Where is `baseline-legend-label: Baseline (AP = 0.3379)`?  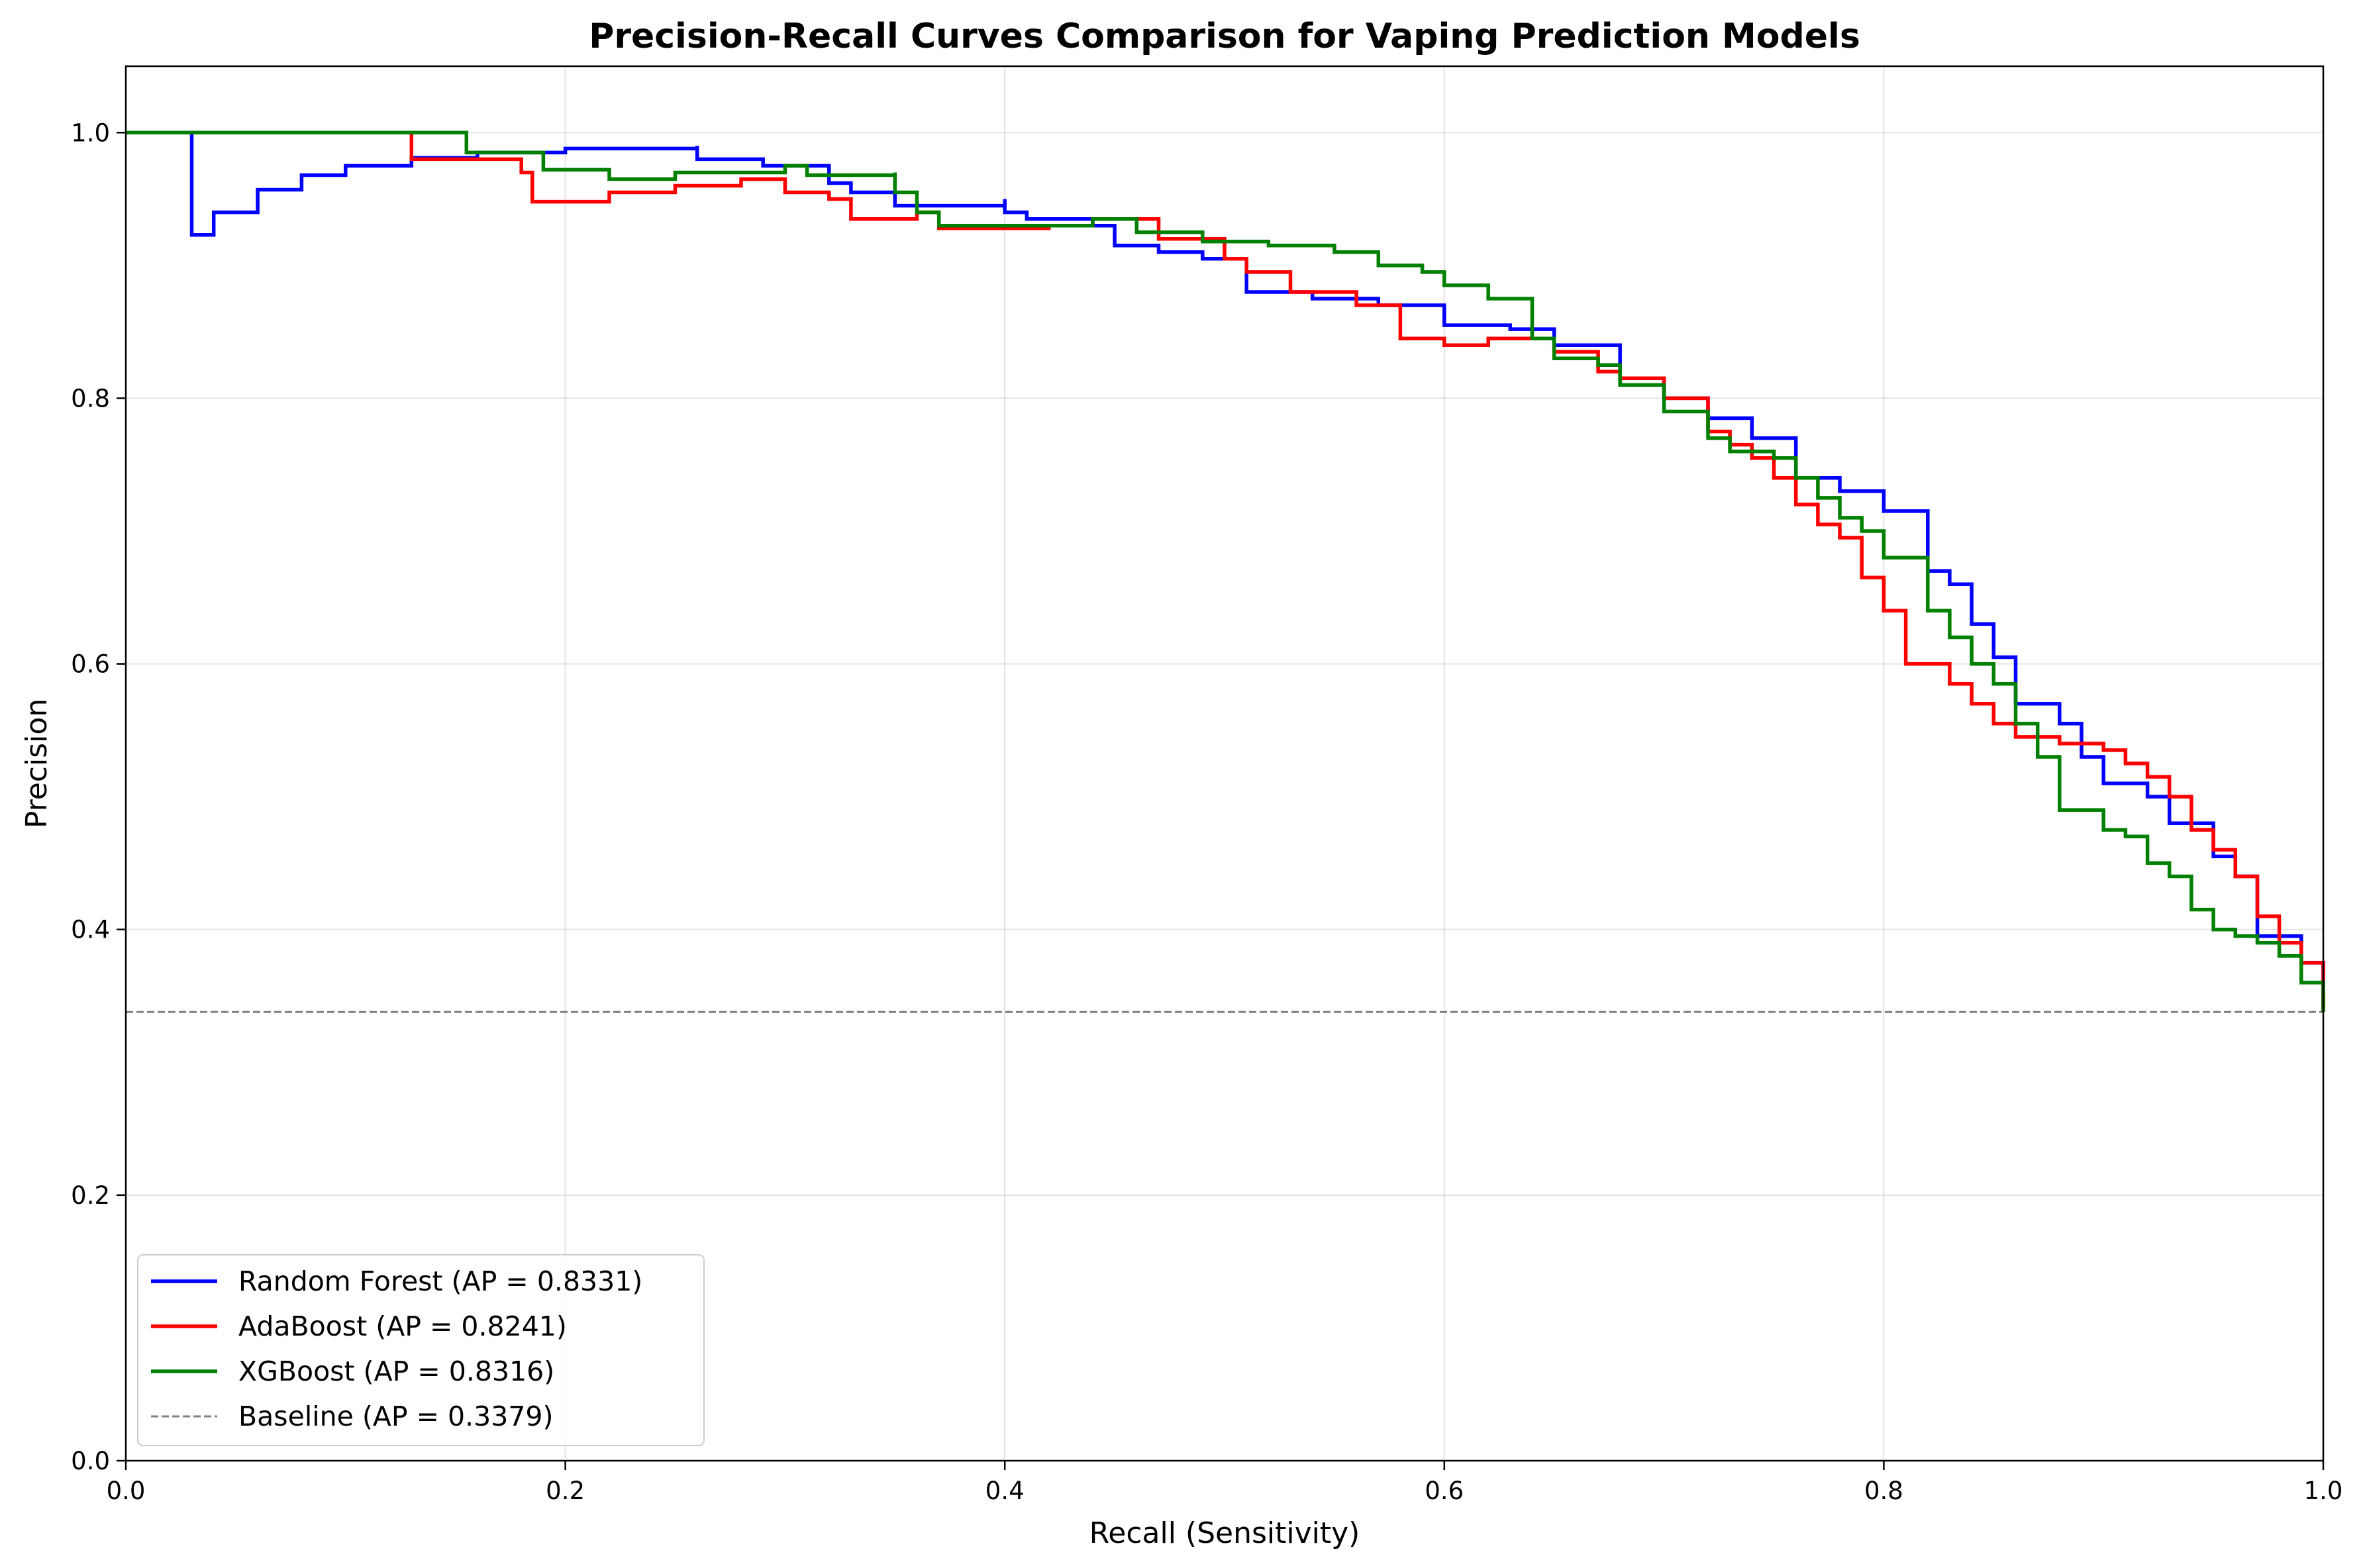 baseline-legend-label: Baseline (AP = 0.3379) is located at coordinates (396, 1416).